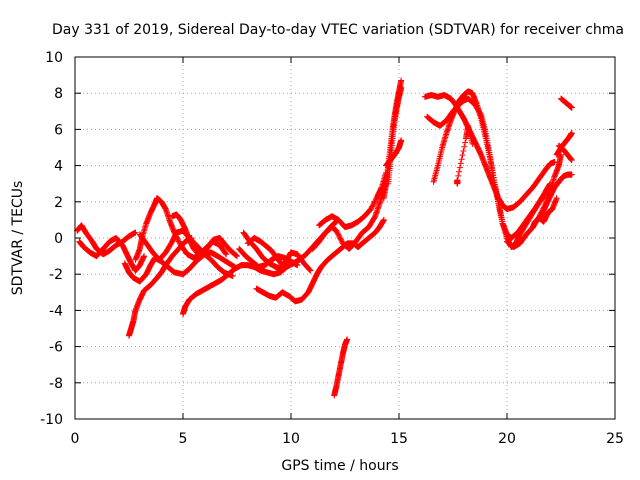 The image size is (640, 480). What do you see at coordinates (56, 311) in the screenshot?
I see `y-tick-label: -4` at bounding box center [56, 311].